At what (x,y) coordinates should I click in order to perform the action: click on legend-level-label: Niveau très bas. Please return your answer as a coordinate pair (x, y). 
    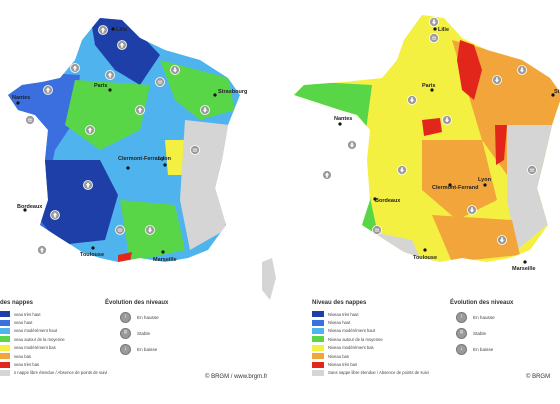
    Looking at the image, I should click on (343, 365).